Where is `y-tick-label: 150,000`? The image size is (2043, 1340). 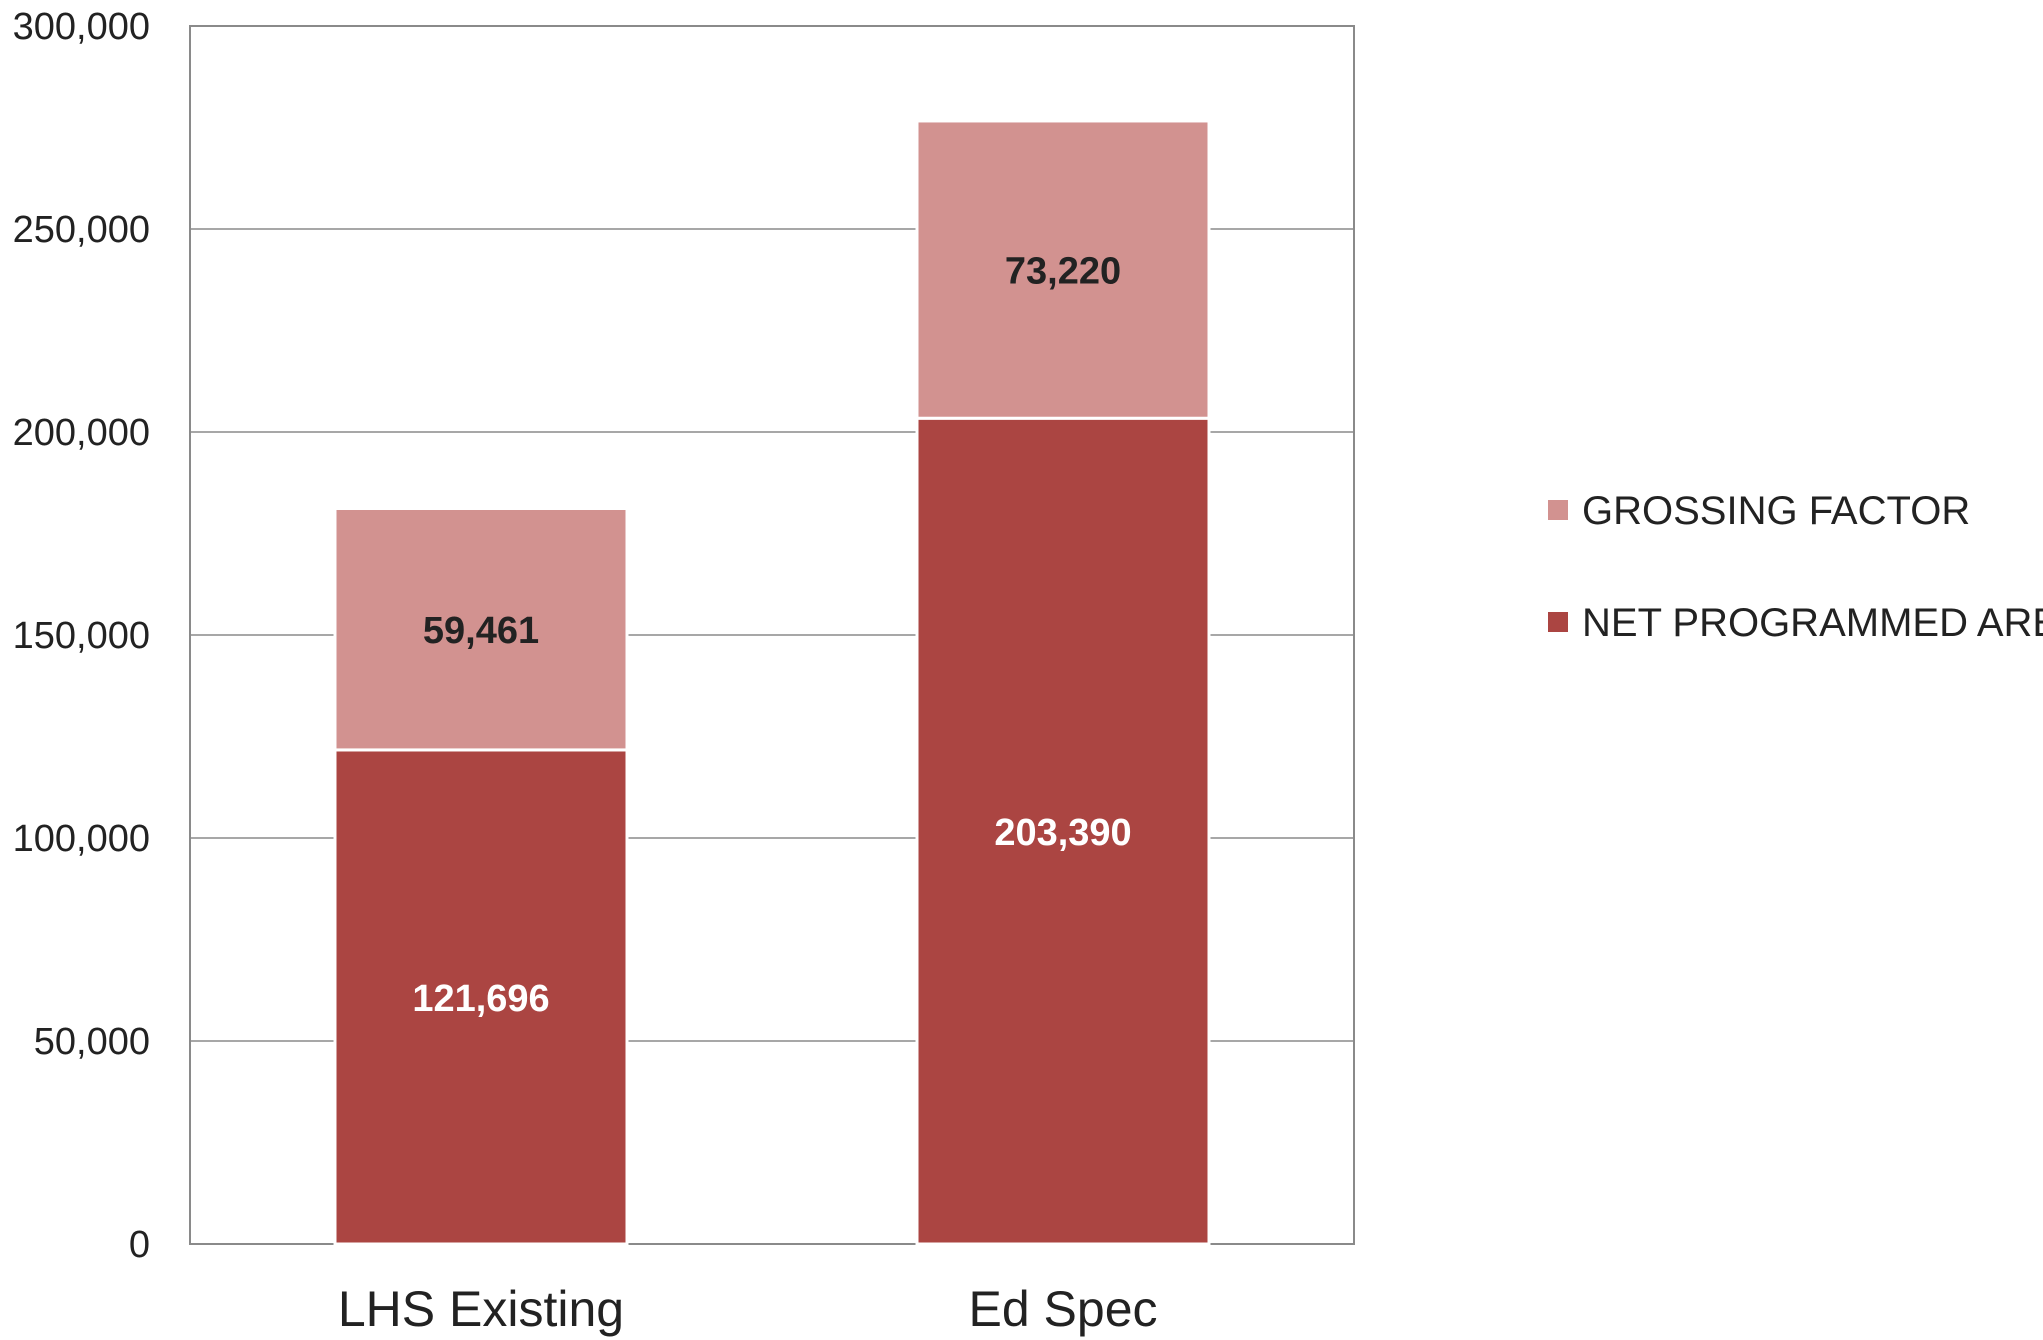 y-tick-label: 150,000 is located at coordinates (81, 636).